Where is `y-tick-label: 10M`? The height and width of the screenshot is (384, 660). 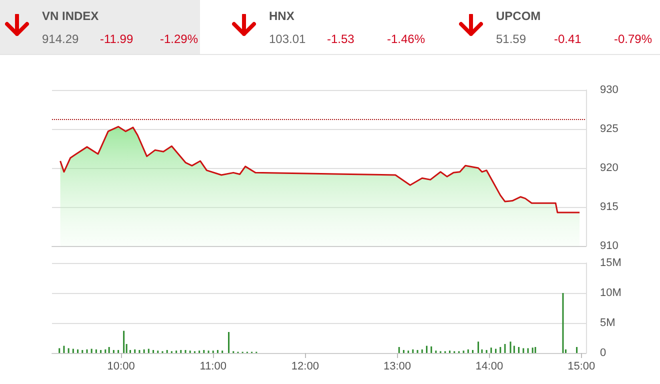 y-tick-label: 10M is located at coordinates (611, 293).